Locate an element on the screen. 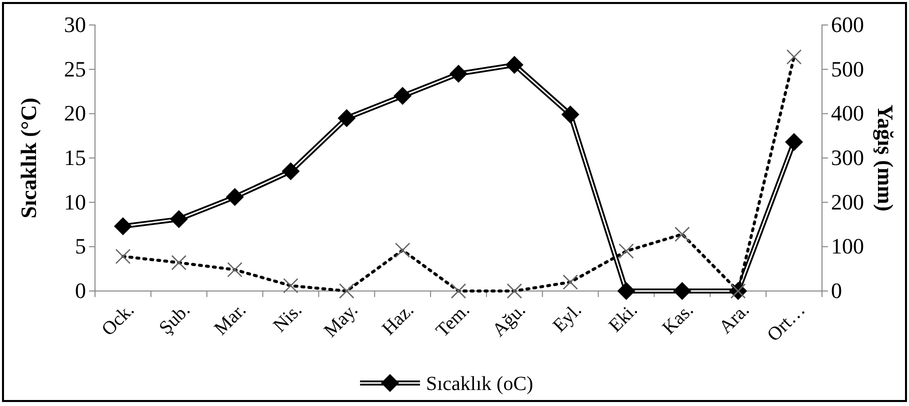  y2-axis-title: Yağış (mm) is located at coordinates (885, 158).